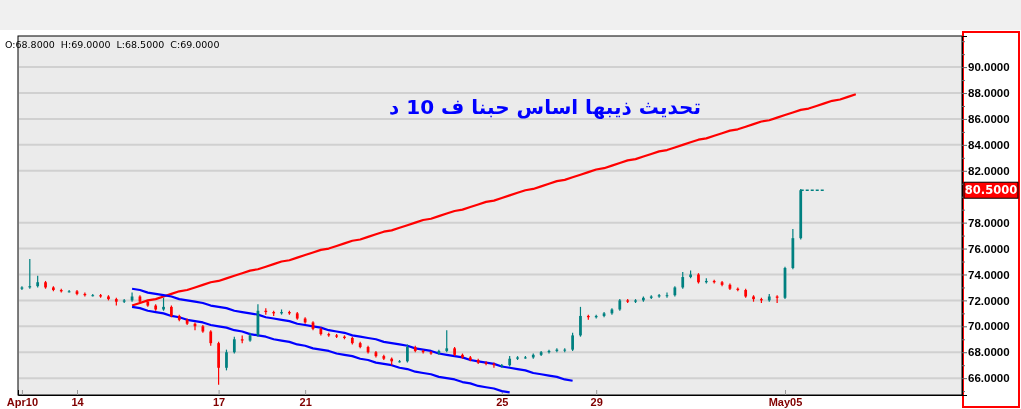 The image size is (1021, 409). I want to click on y-tick-label: 74.0000, so click(989, 274).